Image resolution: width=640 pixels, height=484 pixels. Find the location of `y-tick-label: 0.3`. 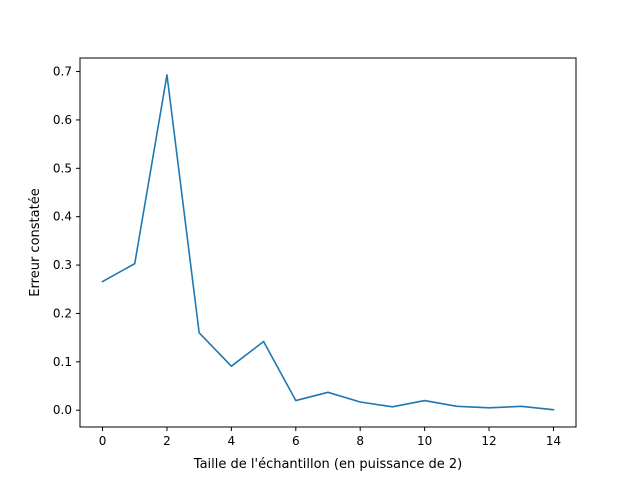

y-tick-label: 0.3 is located at coordinates (62, 265).